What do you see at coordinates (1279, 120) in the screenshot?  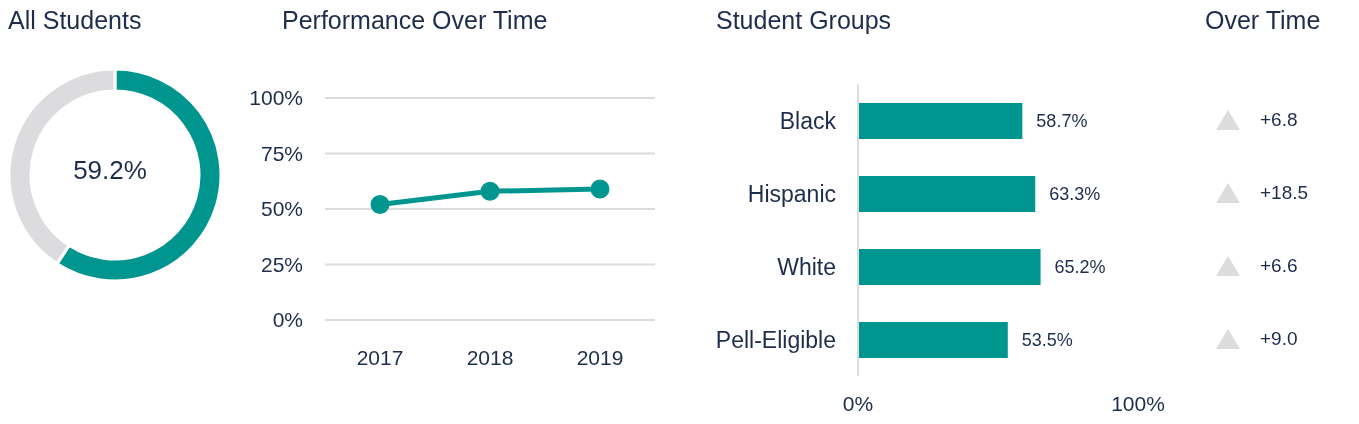 I see `text: +6.8` at bounding box center [1279, 120].